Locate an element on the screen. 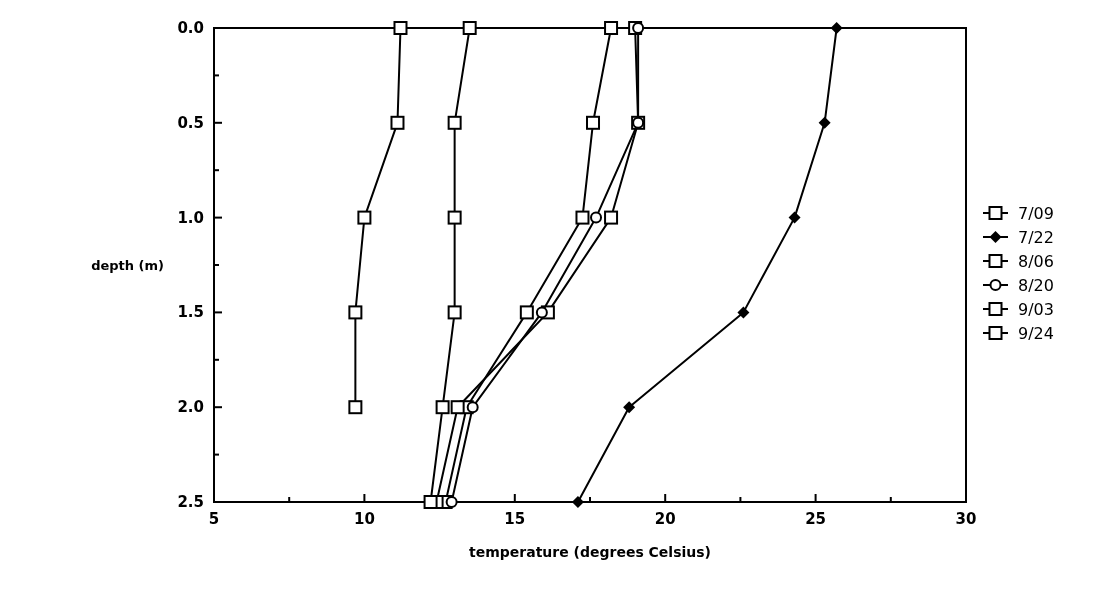  legend-label: 9/24 is located at coordinates (1036, 333).